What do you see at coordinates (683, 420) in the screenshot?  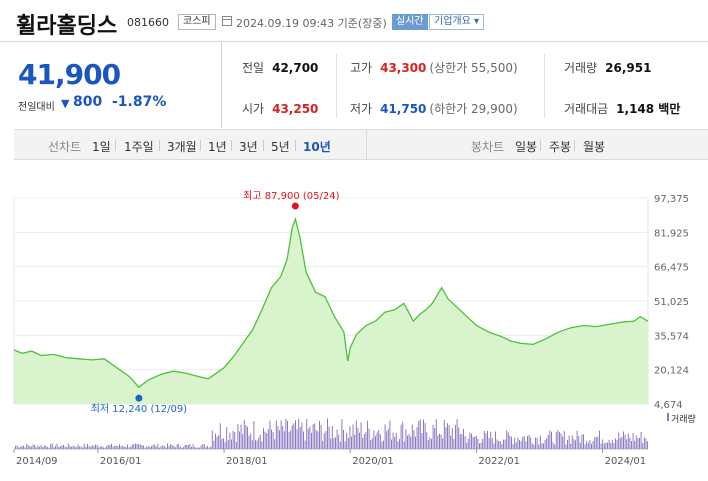 I see `volume-legend-label: 거래량` at bounding box center [683, 420].